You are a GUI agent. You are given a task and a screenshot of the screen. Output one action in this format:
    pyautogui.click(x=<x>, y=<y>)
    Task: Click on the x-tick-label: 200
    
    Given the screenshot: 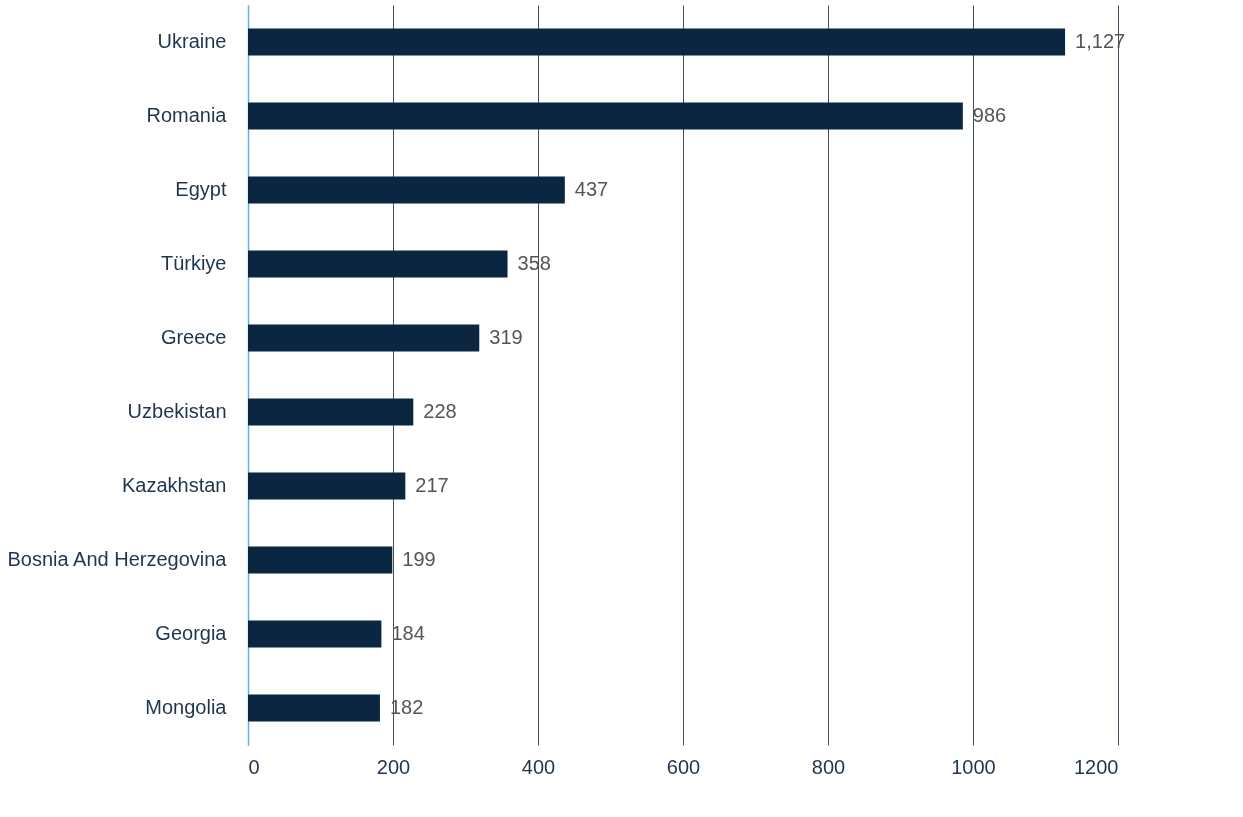 What is the action you would take?
    pyautogui.click(x=393, y=766)
    